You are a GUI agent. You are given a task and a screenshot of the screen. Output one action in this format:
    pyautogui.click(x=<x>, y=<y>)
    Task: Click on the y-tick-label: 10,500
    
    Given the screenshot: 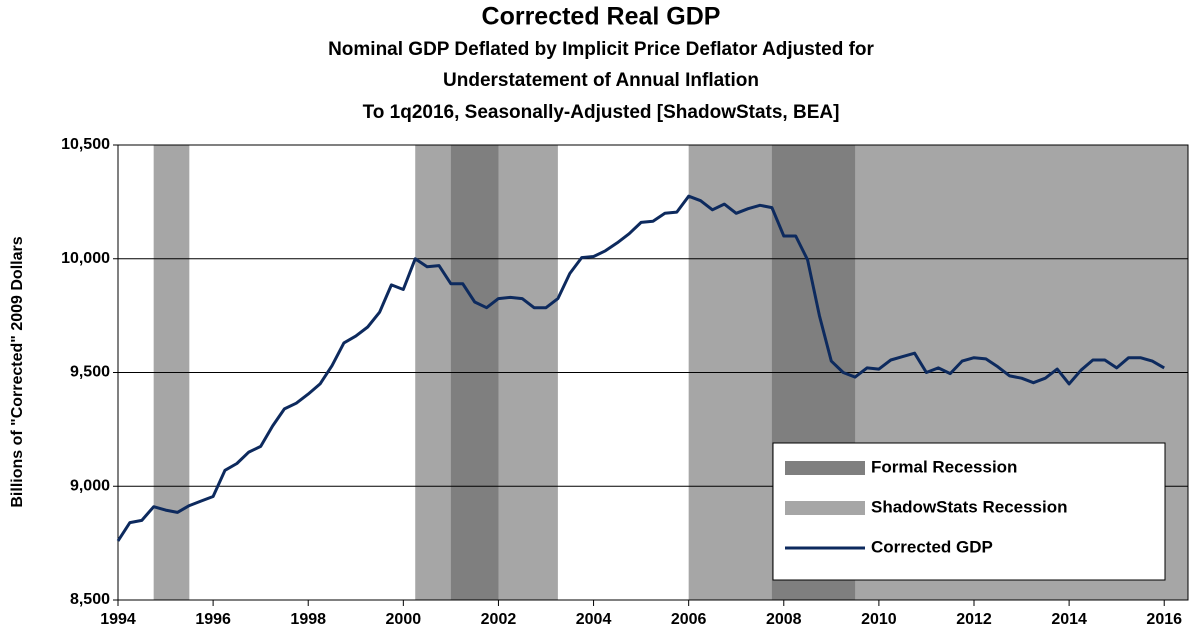 What is the action you would take?
    pyautogui.click(x=85, y=144)
    